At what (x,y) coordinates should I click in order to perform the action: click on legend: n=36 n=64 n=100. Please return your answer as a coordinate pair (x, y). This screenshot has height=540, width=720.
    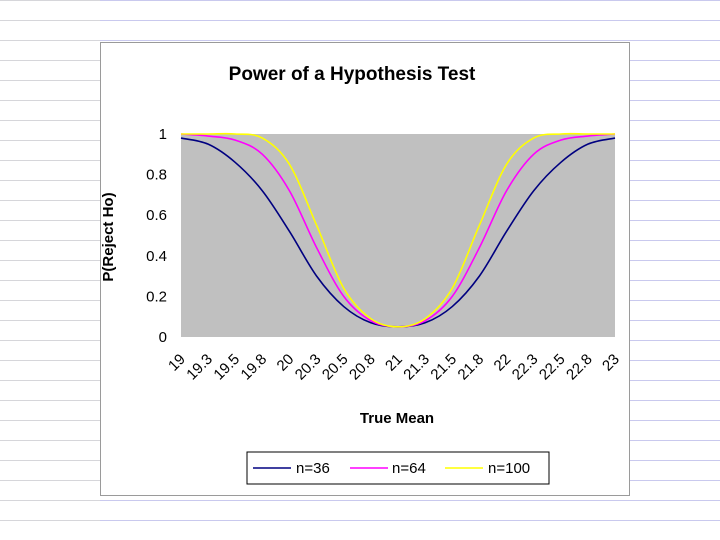
    Looking at the image, I should click on (398, 468).